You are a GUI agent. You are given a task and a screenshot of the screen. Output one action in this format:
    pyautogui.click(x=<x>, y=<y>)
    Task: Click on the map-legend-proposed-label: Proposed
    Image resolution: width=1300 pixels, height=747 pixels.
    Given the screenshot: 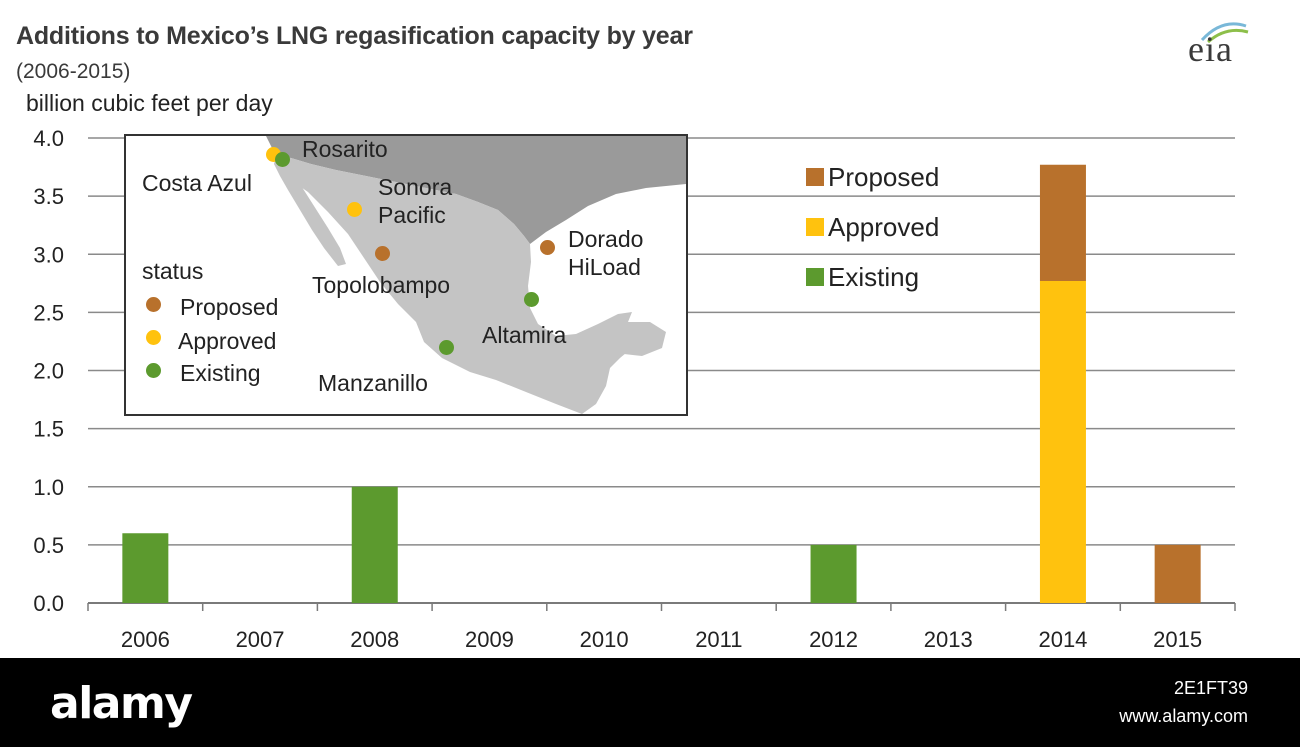 What is the action you would take?
    pyautogui.click(x=229, y=307)
    